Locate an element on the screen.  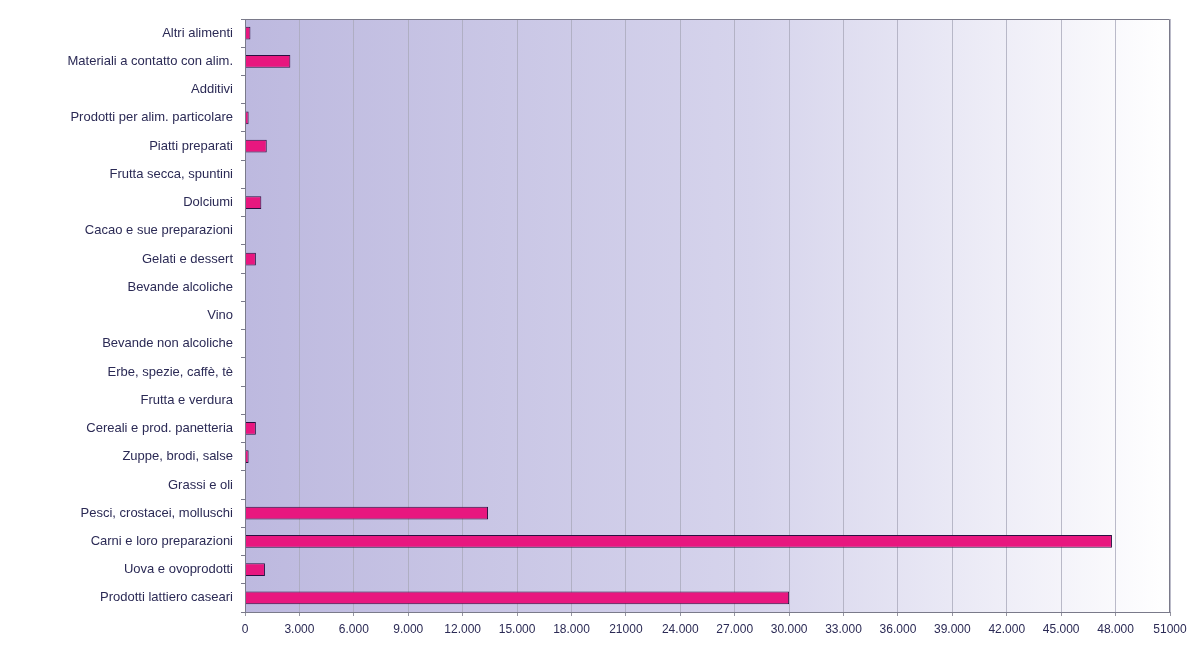
x-tick-label: 42.000 is located at coordinates (1007, 628).